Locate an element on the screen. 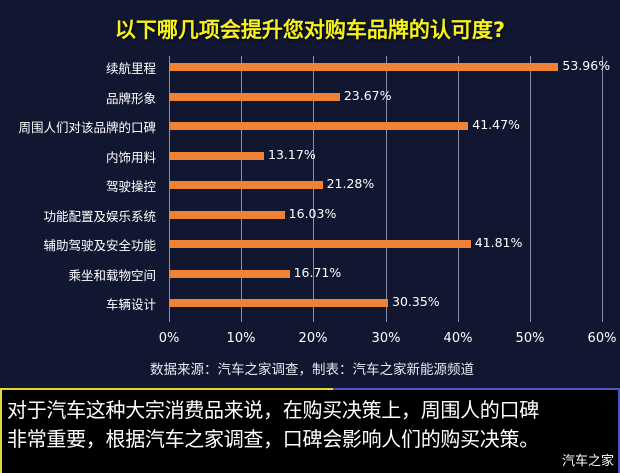 The image size is (620, 473). category-label: 续航里程 is located at coordinates (130, 68).